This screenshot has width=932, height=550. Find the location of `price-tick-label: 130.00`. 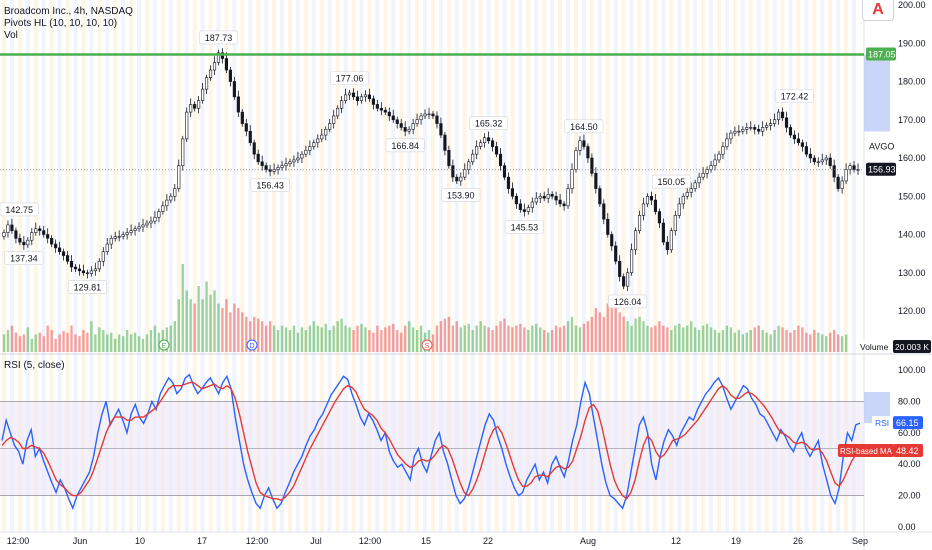

price-tick-label: 130.00 is located at coordinates (912, 273).